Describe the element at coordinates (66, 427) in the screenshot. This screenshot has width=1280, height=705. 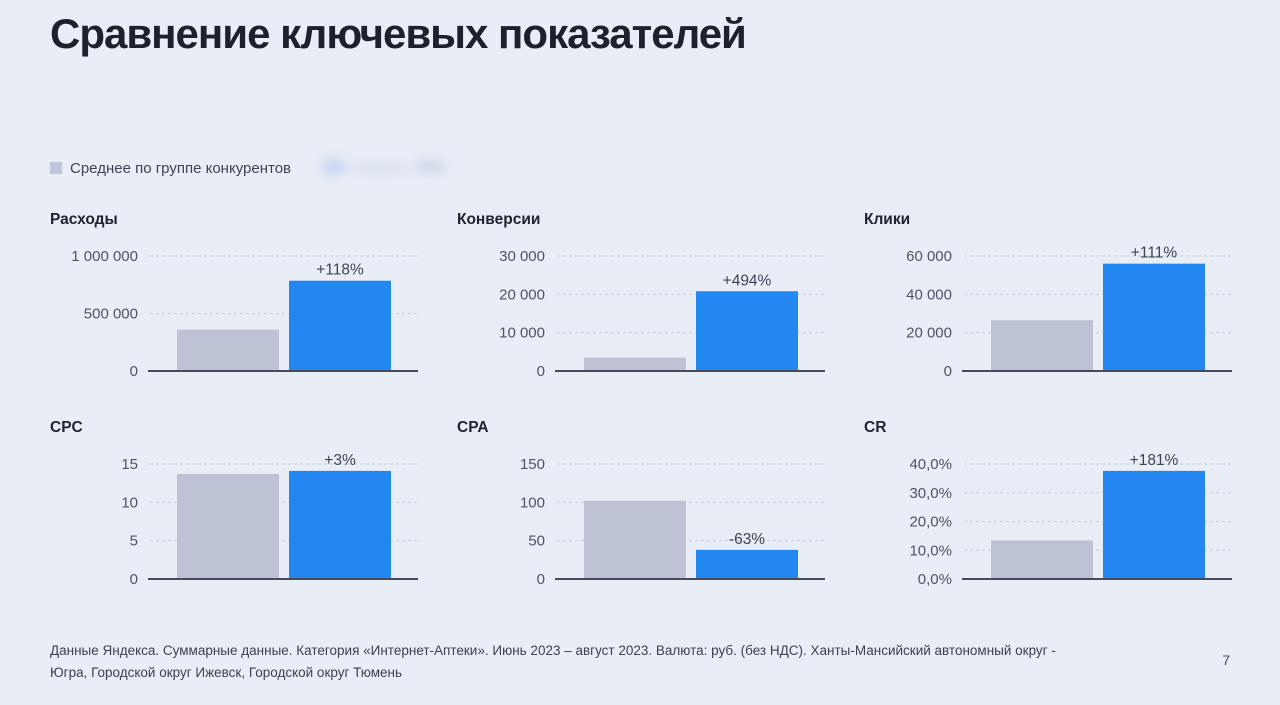
I see `chart-title-cpc: CPC` at that location.